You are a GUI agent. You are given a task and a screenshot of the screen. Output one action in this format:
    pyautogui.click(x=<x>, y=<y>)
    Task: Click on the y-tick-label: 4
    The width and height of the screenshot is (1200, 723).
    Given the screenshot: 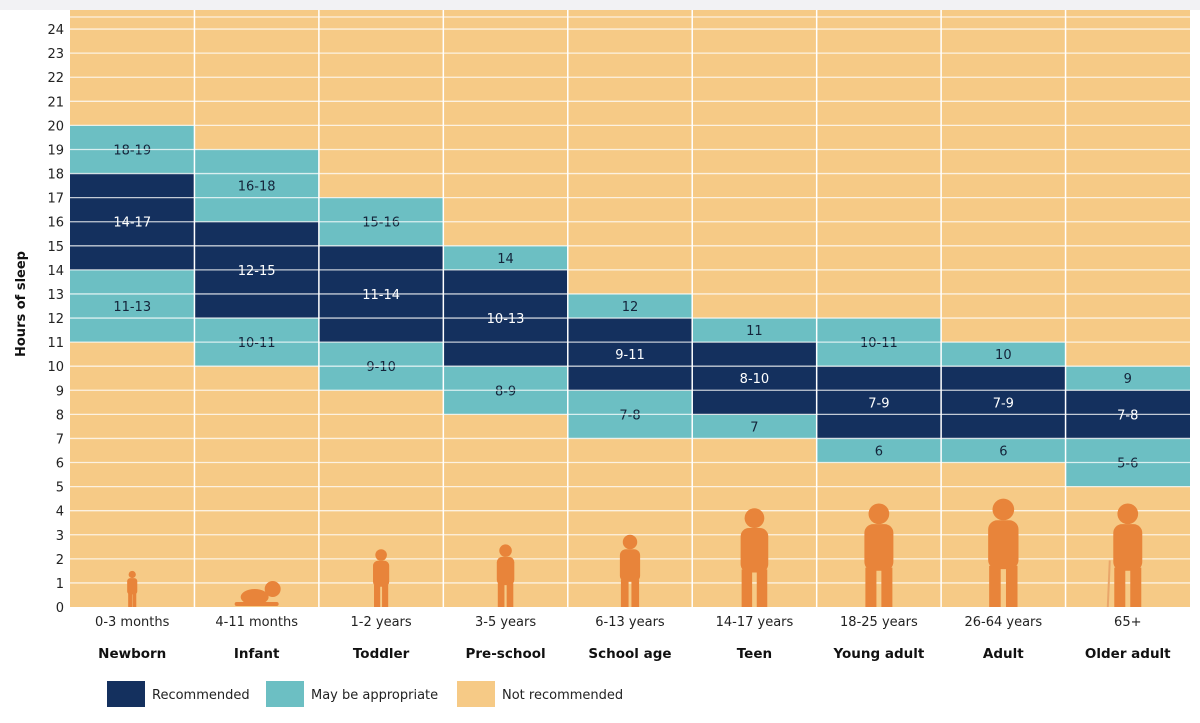 What is the action you would take?
    pyautogui.click(x=60, y=512)
    